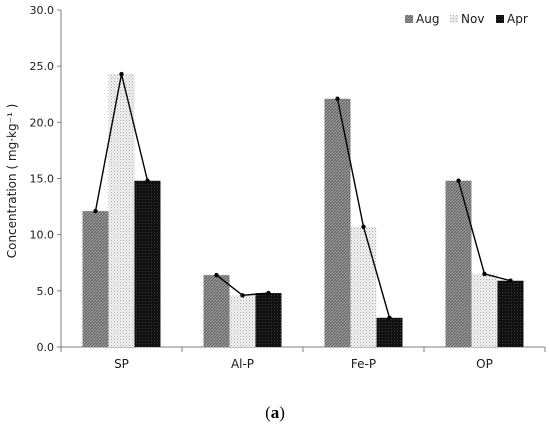 Image resolution: width=550 pixels, height=429 pixels. What do you see at coordinates (121, 210) in the screenshot?
I see `bar-nov-sp` at bounding box center [121, 210].